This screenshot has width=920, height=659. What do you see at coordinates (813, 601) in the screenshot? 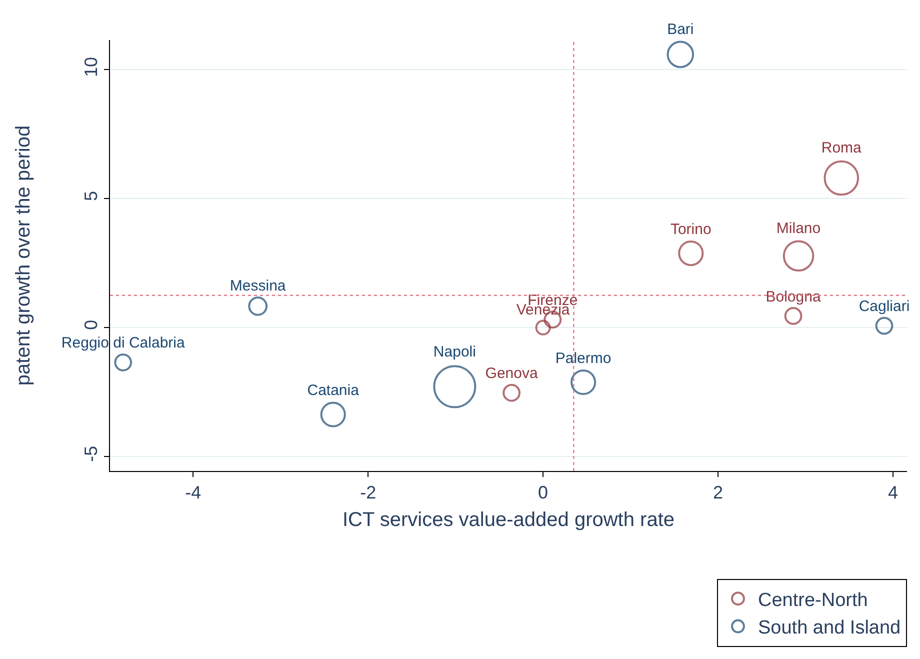
I see `legend-label: Centre-North` at bounding box center [813, 601].